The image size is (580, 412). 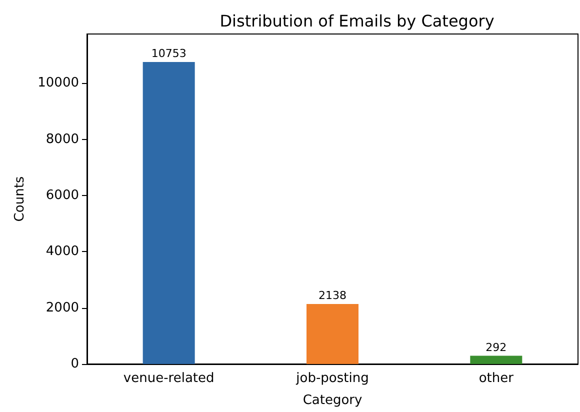 What do you see at coordinates (332, 400) in the screenshot?
I see `x-axis-title: Category` at bounding box center [332, 400].